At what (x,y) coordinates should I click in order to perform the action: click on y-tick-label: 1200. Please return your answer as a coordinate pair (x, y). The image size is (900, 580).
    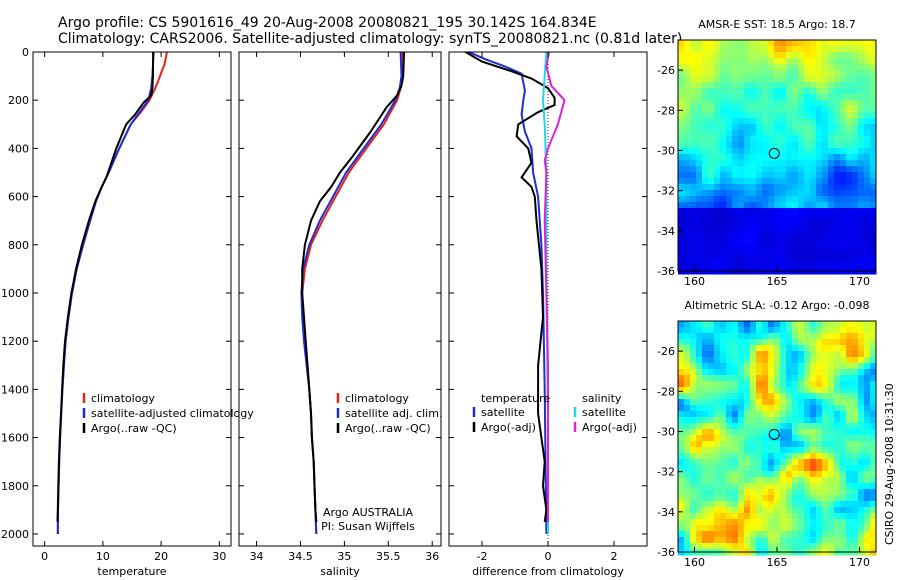
    Looking at the image, I should click on (15, 341).